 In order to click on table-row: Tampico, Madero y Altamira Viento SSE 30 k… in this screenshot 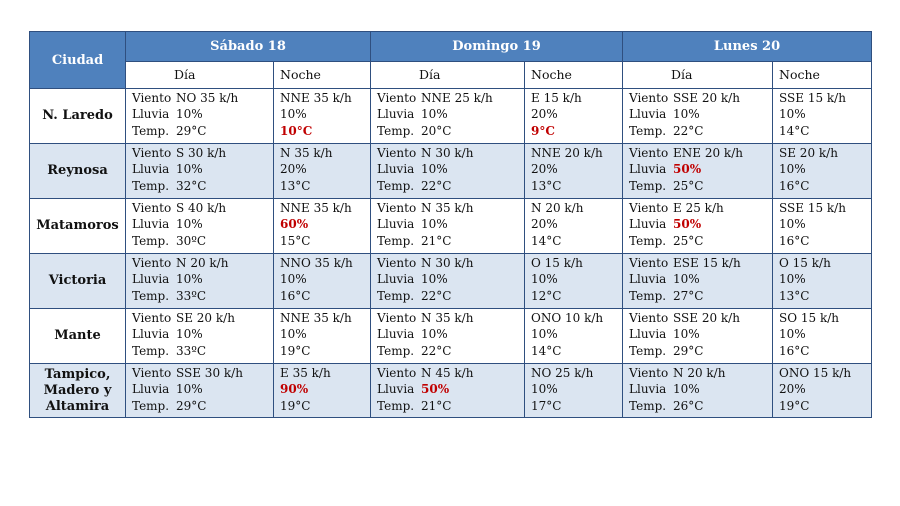, I will do `click(451, 390)`.